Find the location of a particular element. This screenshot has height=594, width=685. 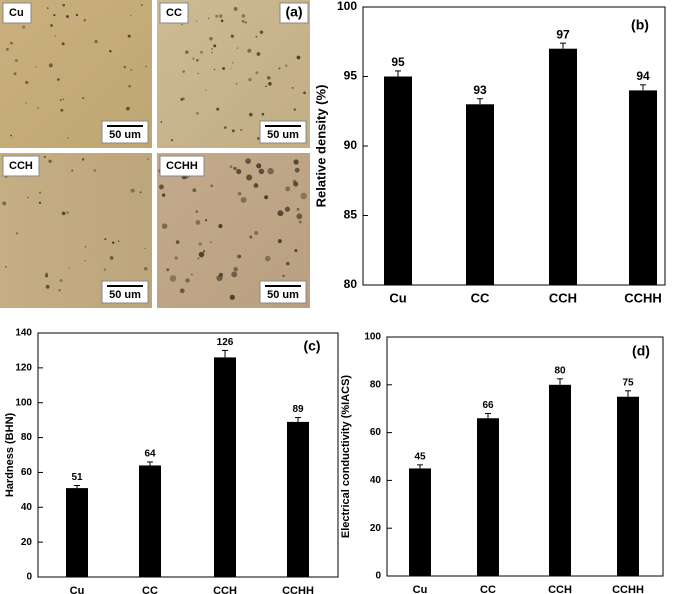

panel-label-box is located at coordinates (294, 13).